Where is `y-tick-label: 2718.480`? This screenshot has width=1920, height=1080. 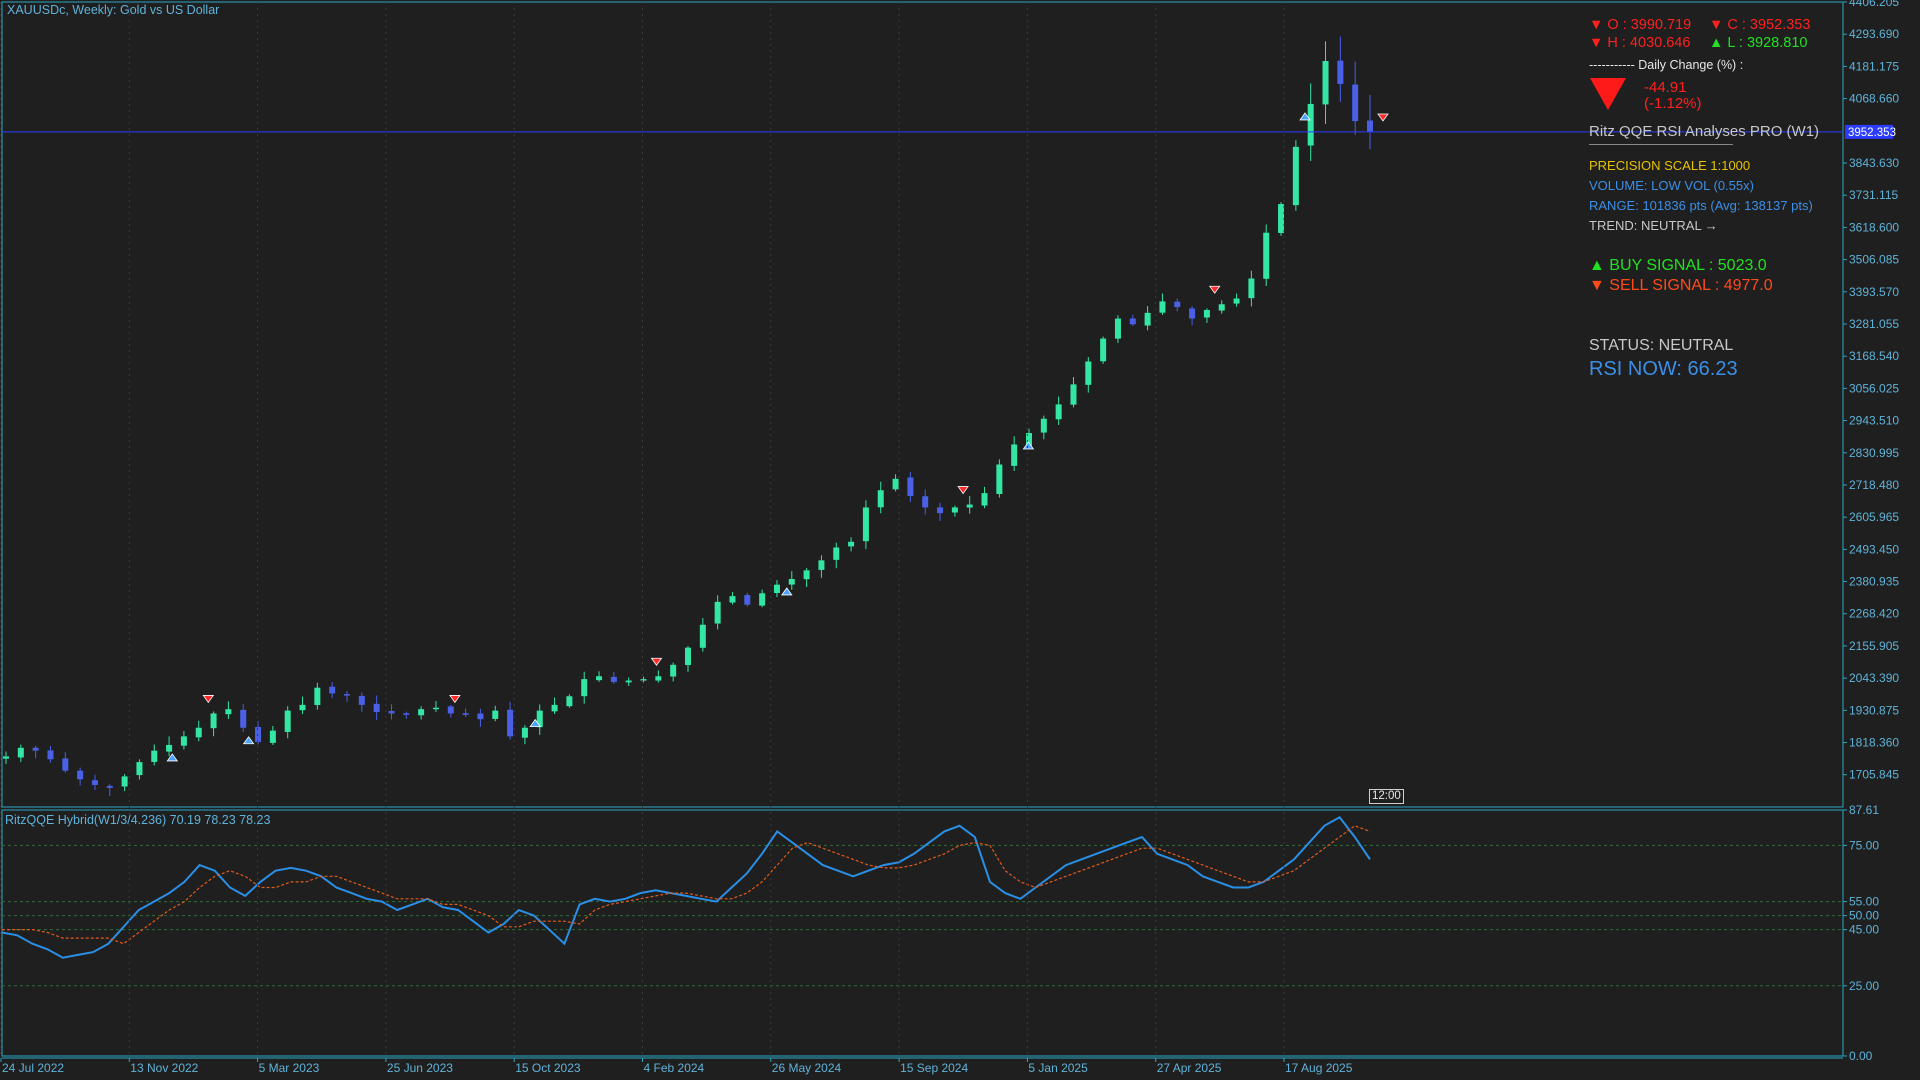
y-tick-label: 2718.480 is located at coordinates (1874, 485).